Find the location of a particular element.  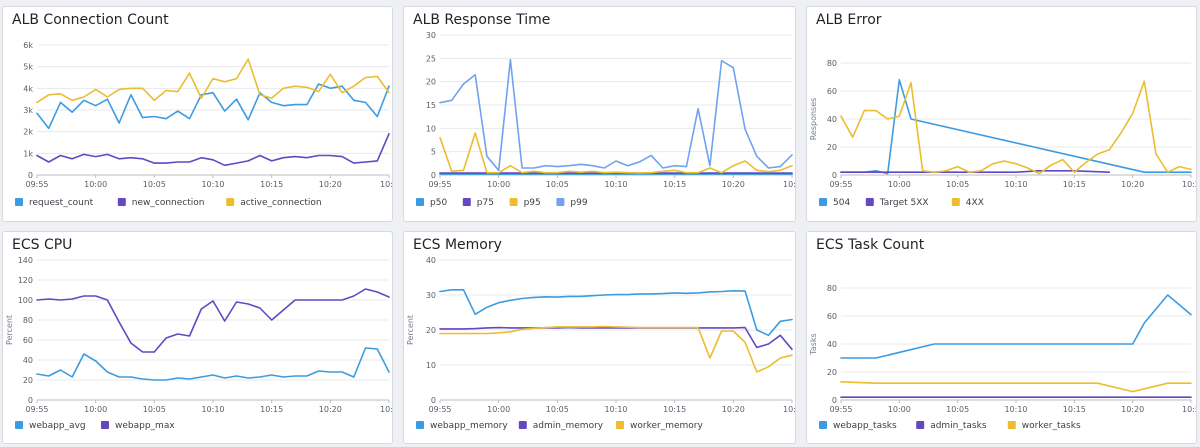

legend-item-new-connection: new_connection is located at coordinates (161, 203).